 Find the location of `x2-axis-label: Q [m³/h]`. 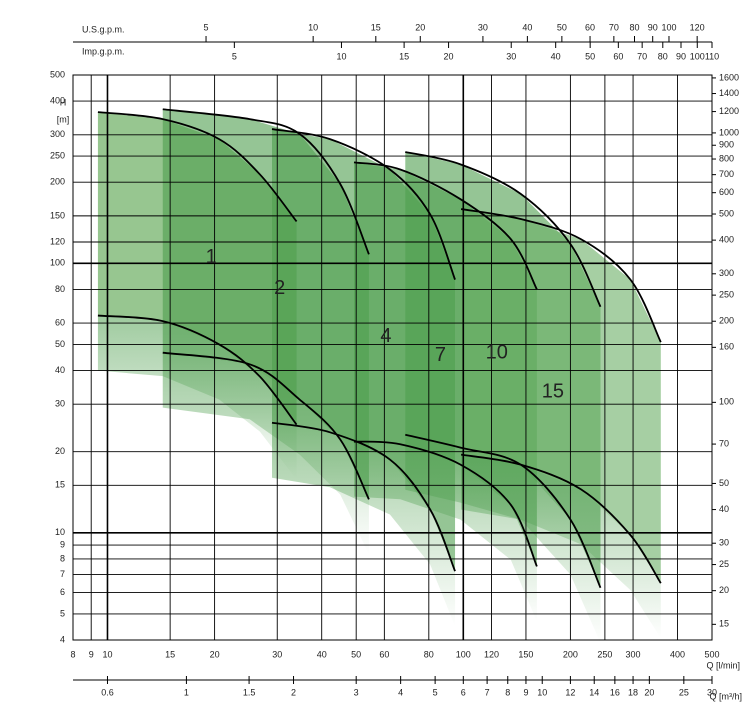

x2-axis-label: Q [m³/h] is located at coordinates (725, 696).